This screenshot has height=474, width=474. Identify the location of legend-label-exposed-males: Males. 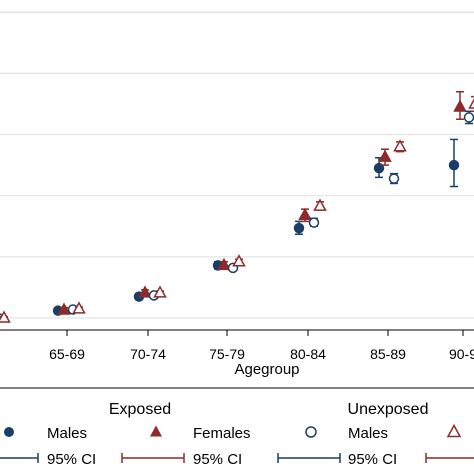
(67, 433).